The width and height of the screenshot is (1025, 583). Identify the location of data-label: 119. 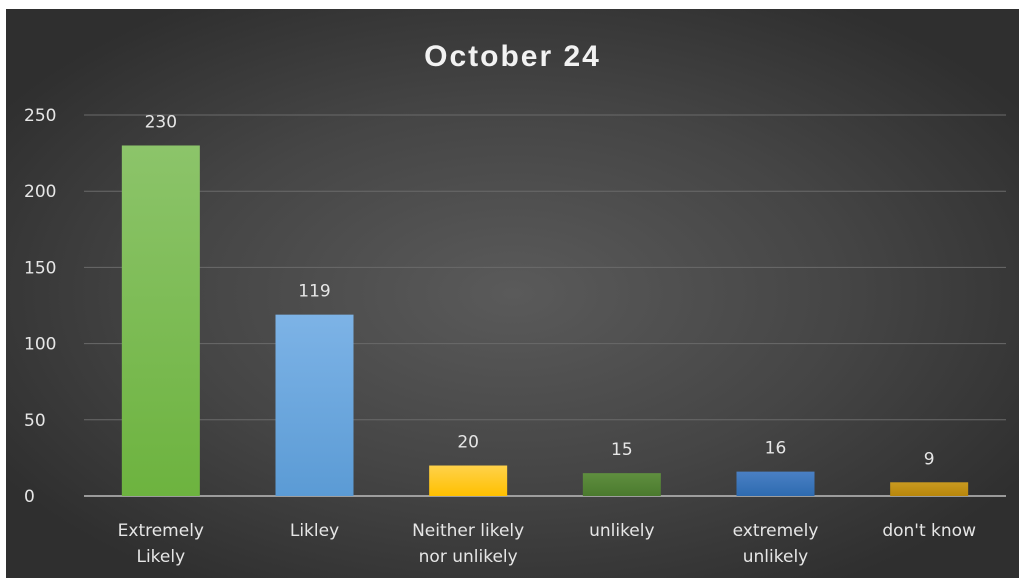
(314, 292).